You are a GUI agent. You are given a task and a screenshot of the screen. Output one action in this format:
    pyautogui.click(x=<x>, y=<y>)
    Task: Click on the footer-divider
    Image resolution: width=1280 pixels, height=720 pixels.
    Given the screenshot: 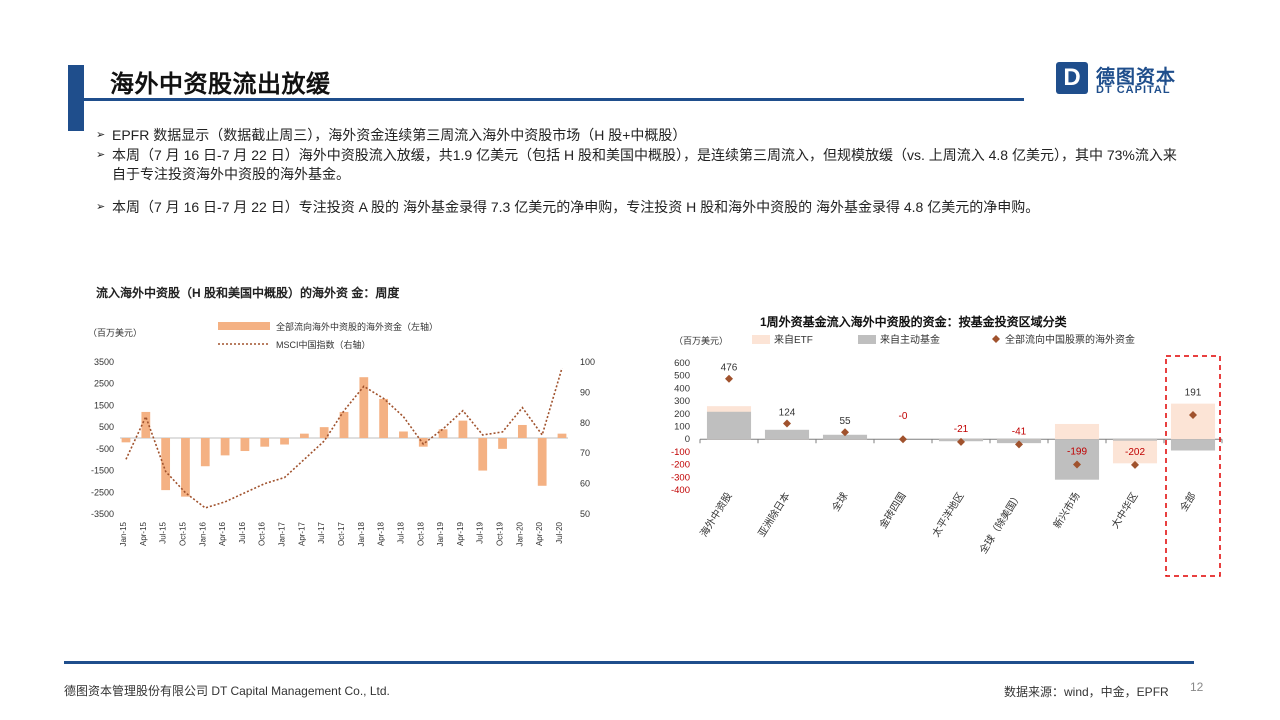 What is the action you would take?
    pyautogui.click(x=629, y=662)
    